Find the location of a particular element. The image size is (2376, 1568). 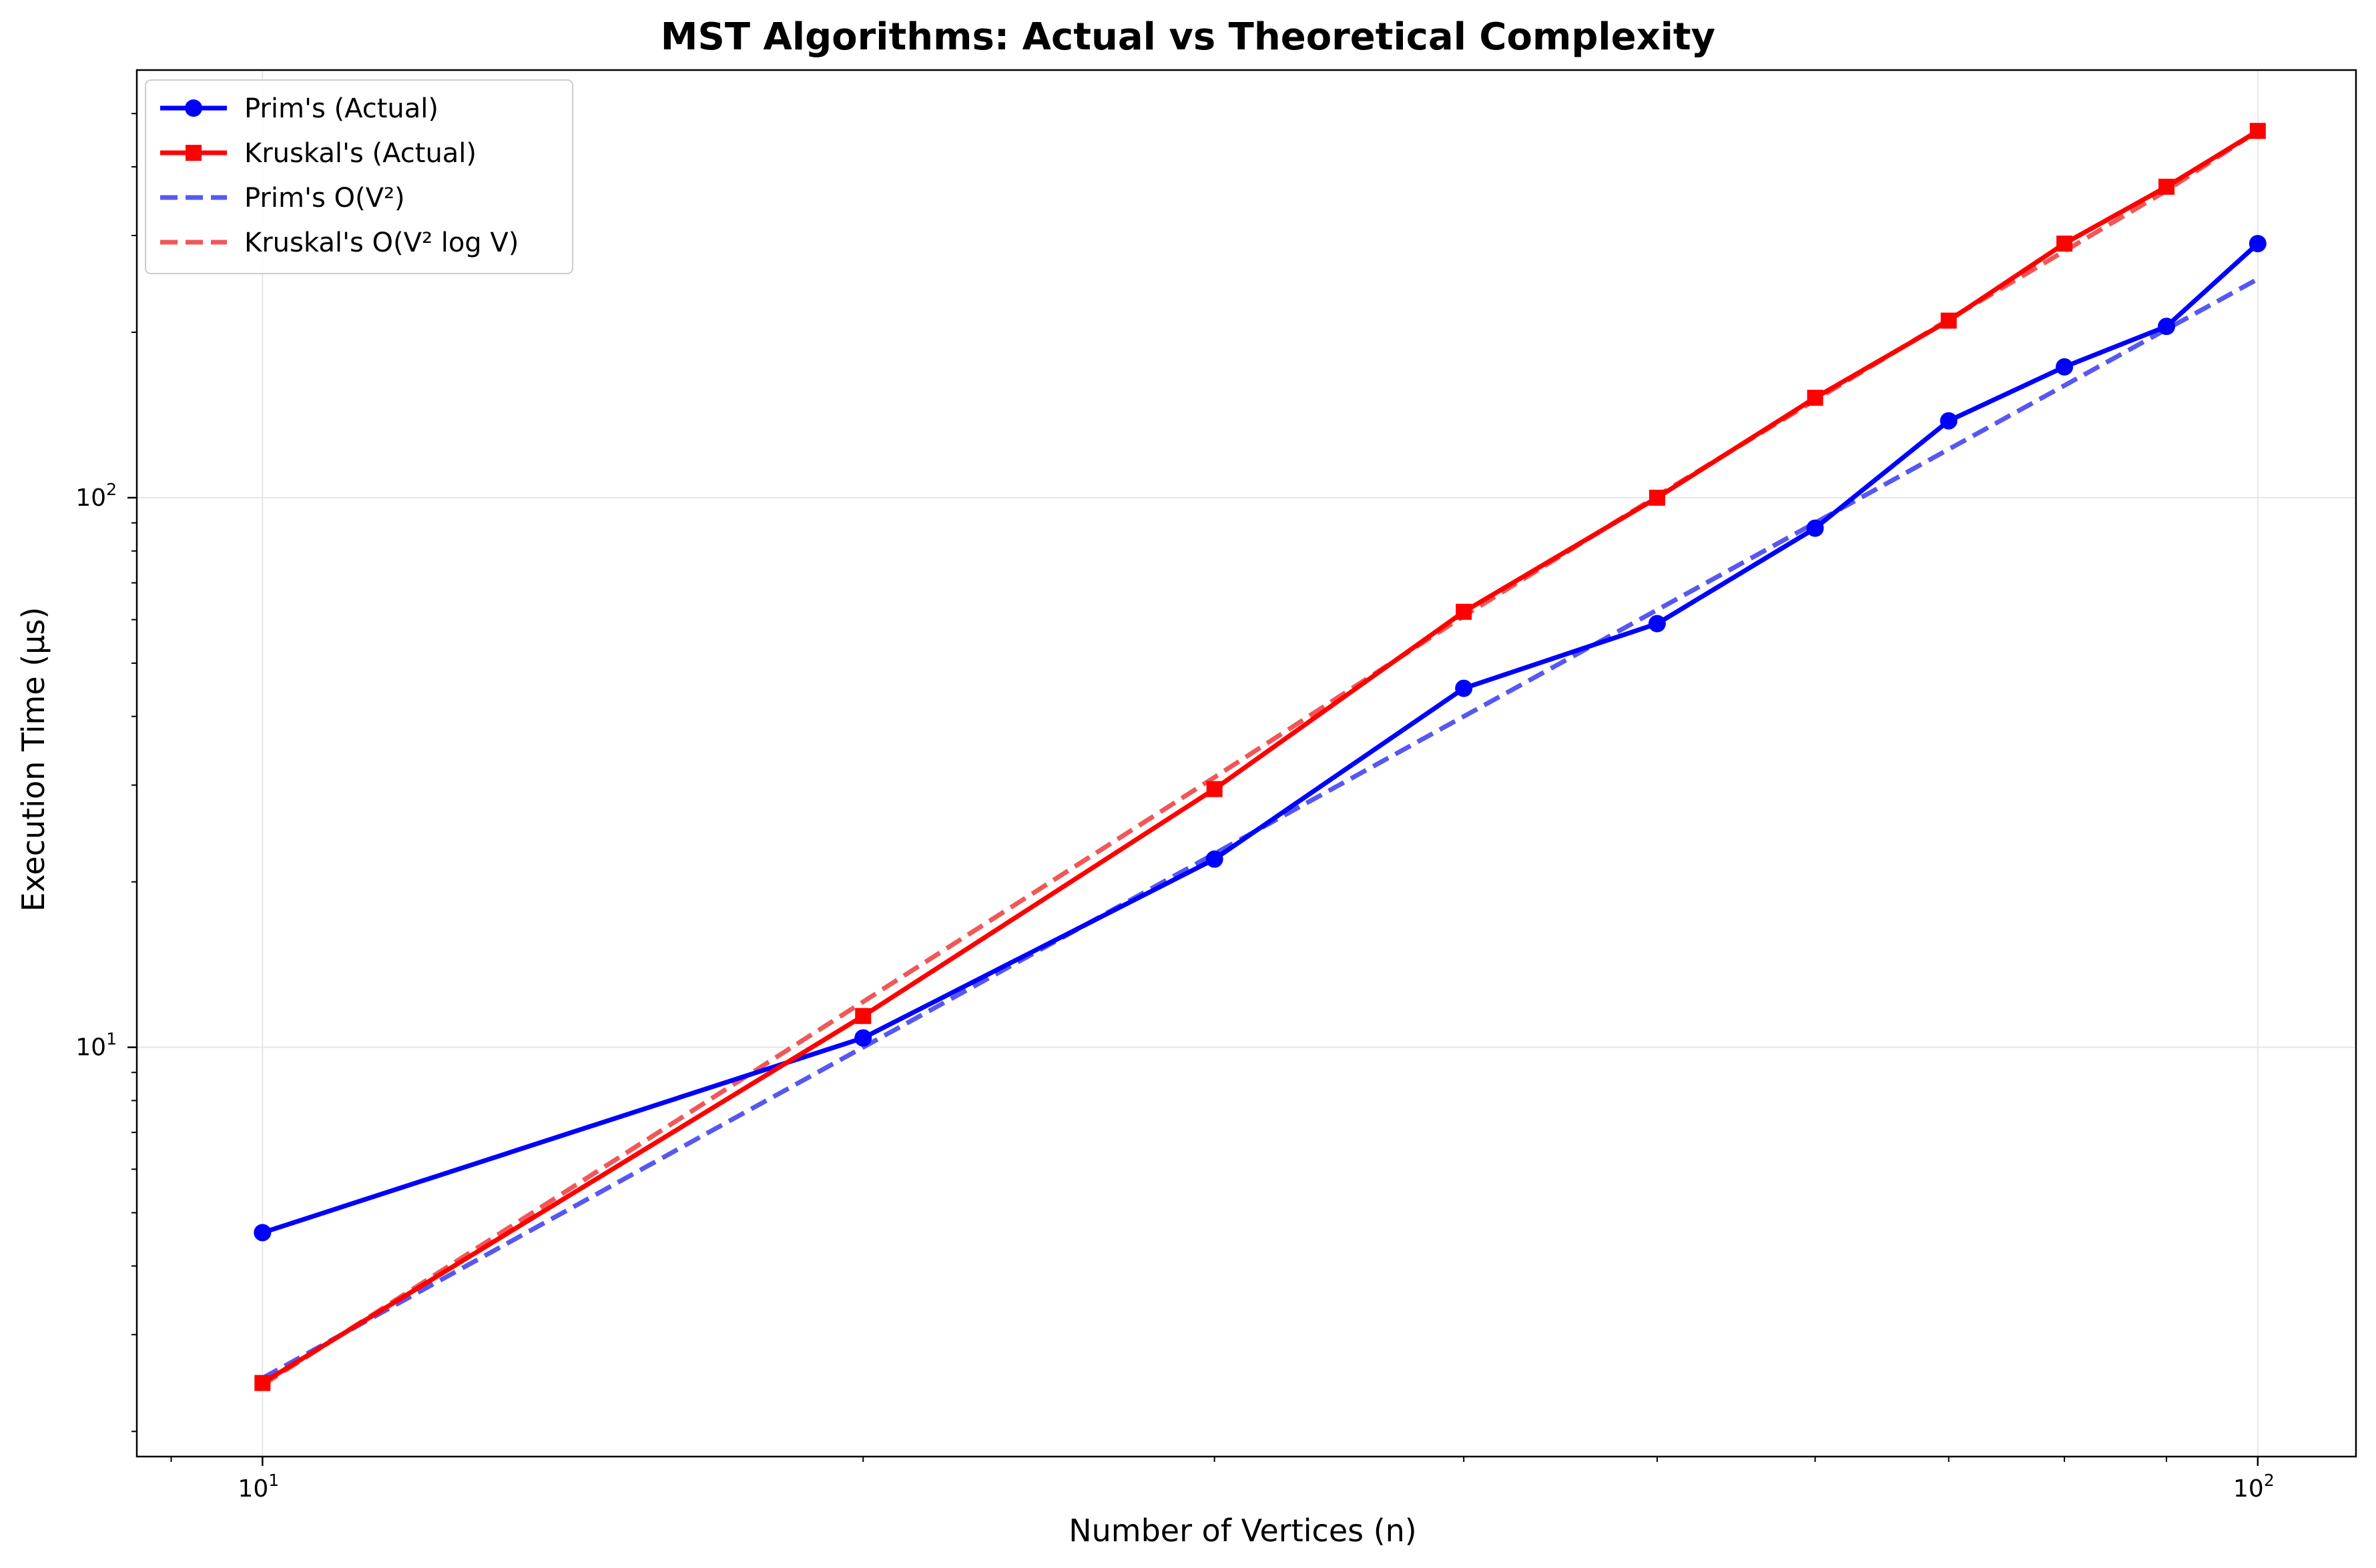

legend-item: Prim's (Actual) is located at coordinates (299, 108).